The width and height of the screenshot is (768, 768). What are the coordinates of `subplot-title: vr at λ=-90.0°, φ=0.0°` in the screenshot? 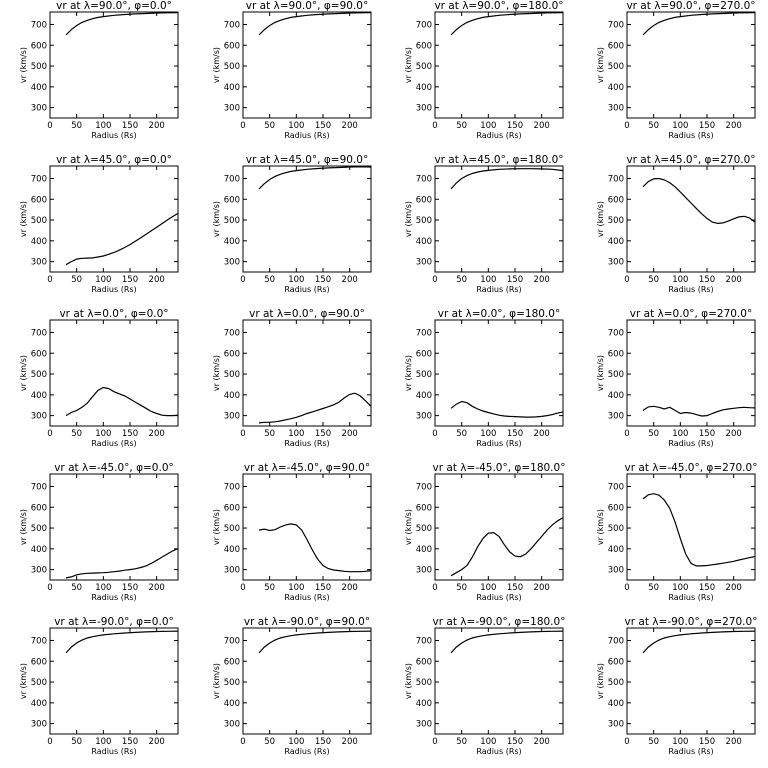 It's located at (114, 622).